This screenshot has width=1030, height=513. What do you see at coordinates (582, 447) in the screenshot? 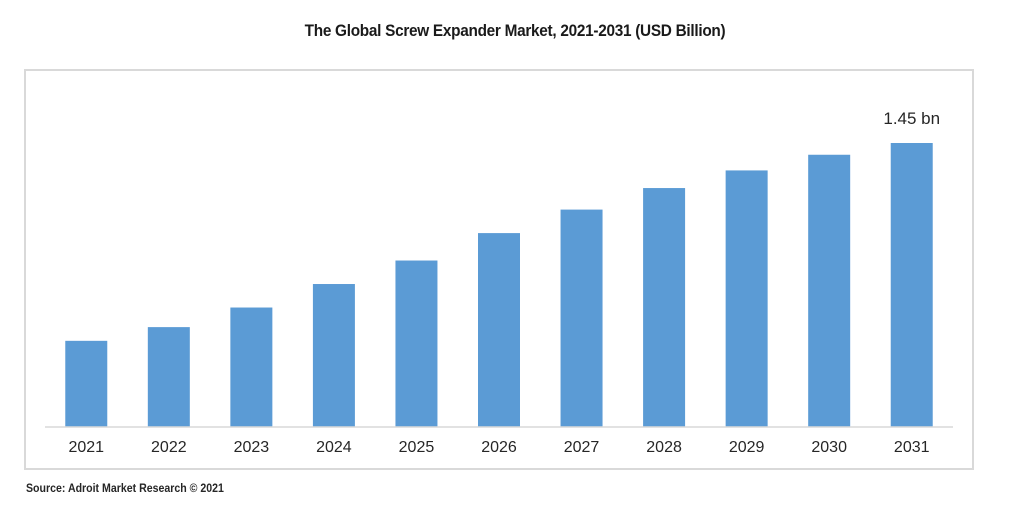
I see `x-tick-label-2027: 2027` at bounding box center [582, 447].